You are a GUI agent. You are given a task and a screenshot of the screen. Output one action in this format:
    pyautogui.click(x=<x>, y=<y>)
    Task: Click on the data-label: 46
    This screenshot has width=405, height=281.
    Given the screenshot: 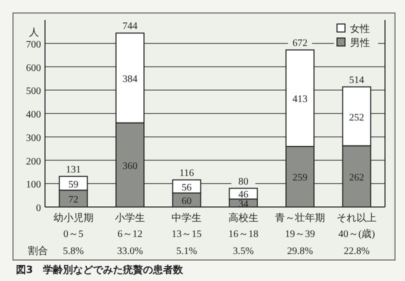 What is the action you would take?
    pyautogui.click(x=243, y=195)
    